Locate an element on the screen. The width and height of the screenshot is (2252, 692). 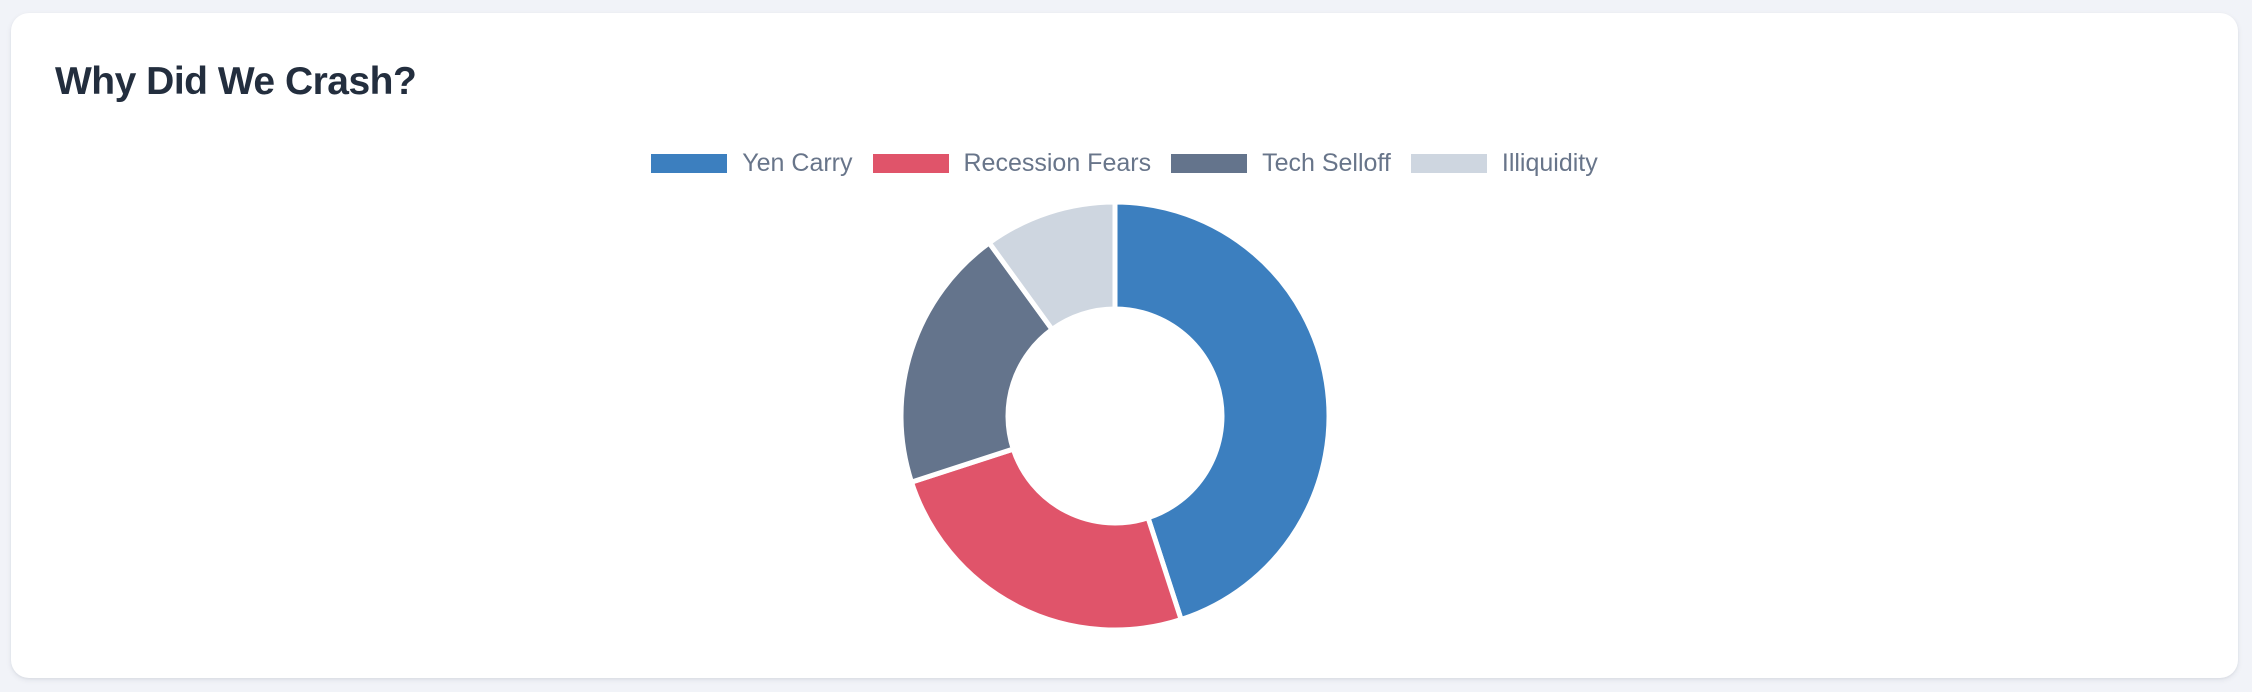
legend-label: Recession Fears is located at coordinates (1057, 163).